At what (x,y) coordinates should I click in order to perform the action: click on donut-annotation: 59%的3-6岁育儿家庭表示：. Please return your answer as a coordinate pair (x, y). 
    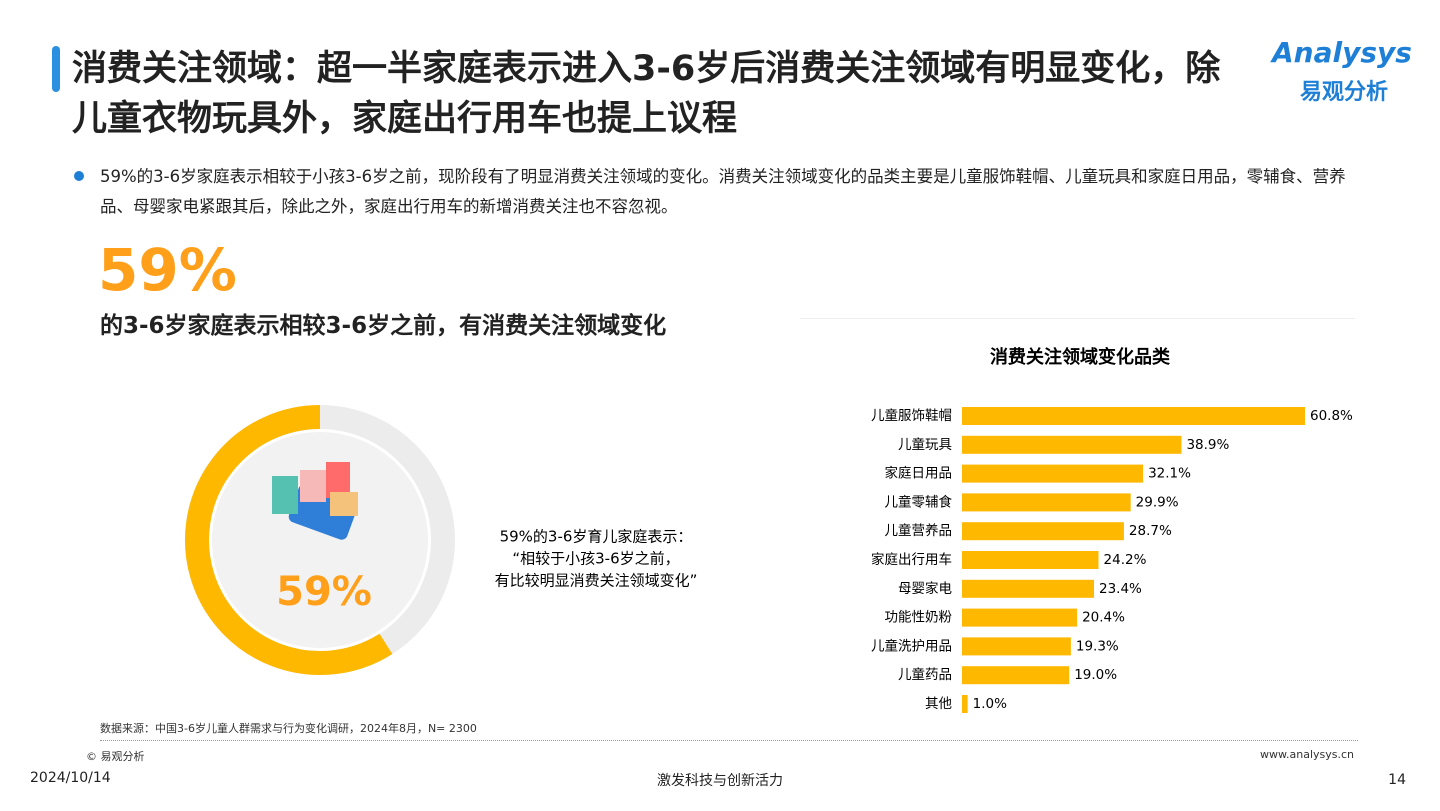
    Looking at the image, I should click on (596, 537).